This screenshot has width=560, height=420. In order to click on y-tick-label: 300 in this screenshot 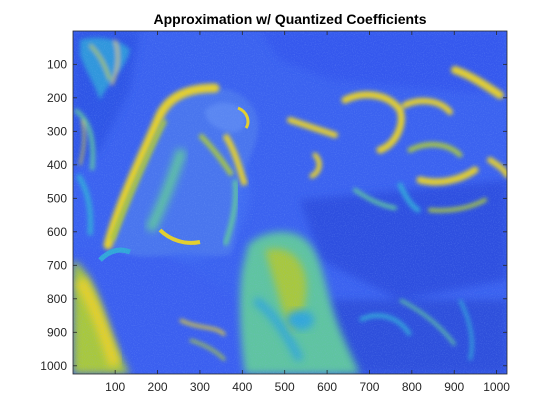, I will do `click(57, 131)`.